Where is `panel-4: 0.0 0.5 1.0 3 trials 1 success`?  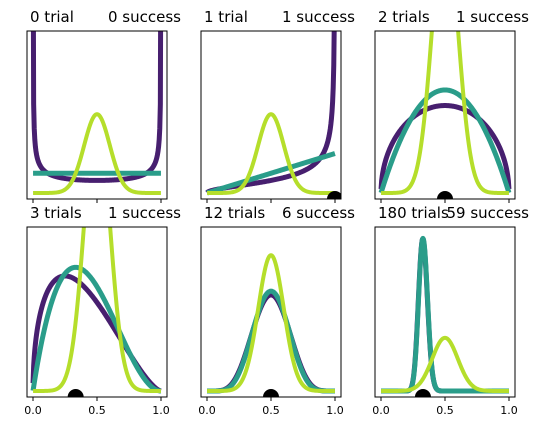 panel-4: 0.0 0.5 1.0 3 trials 1 success is located at coordinates (102, 310).